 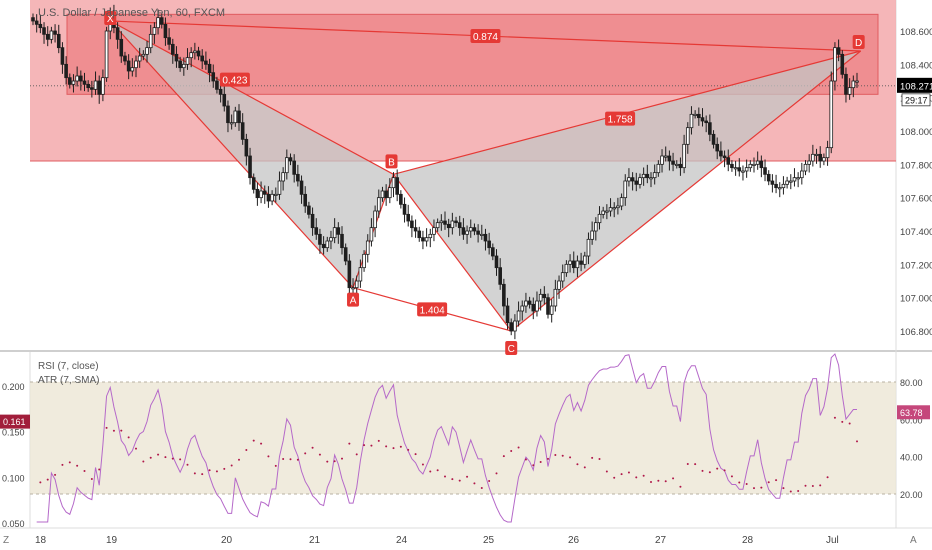 I want to click on ratio-xad-label: 0.874, so click(x=485, y=36).